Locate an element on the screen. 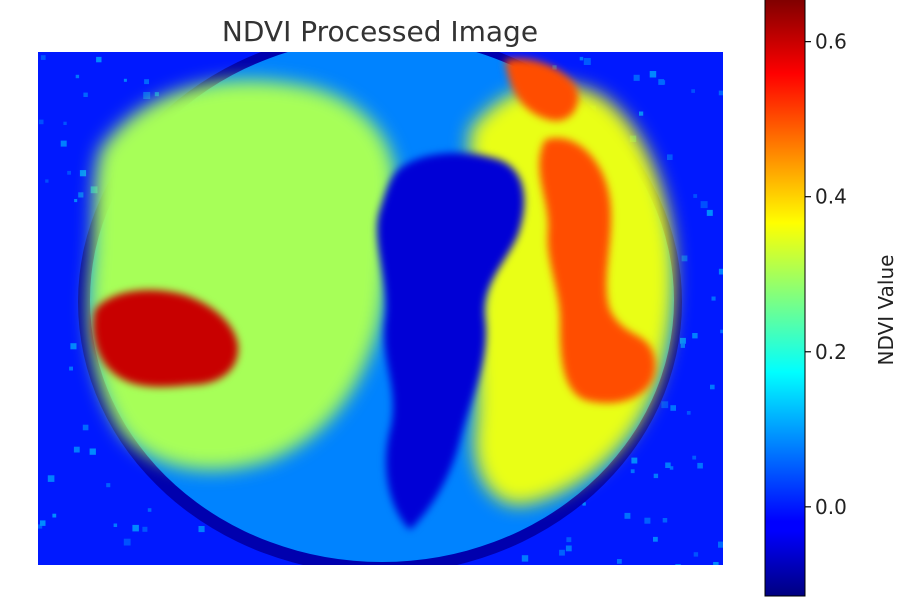 The width and height of the screenshot is (913, 597). region-upper-right-hotspot is located at coordinates (542, 89).